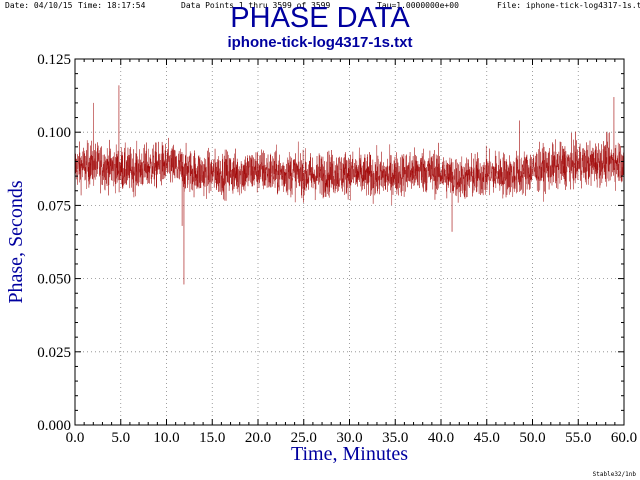  Describe the element at coordinates (578, 438) in the screenshot. I see `x-tick-label: 55.0` at that location.